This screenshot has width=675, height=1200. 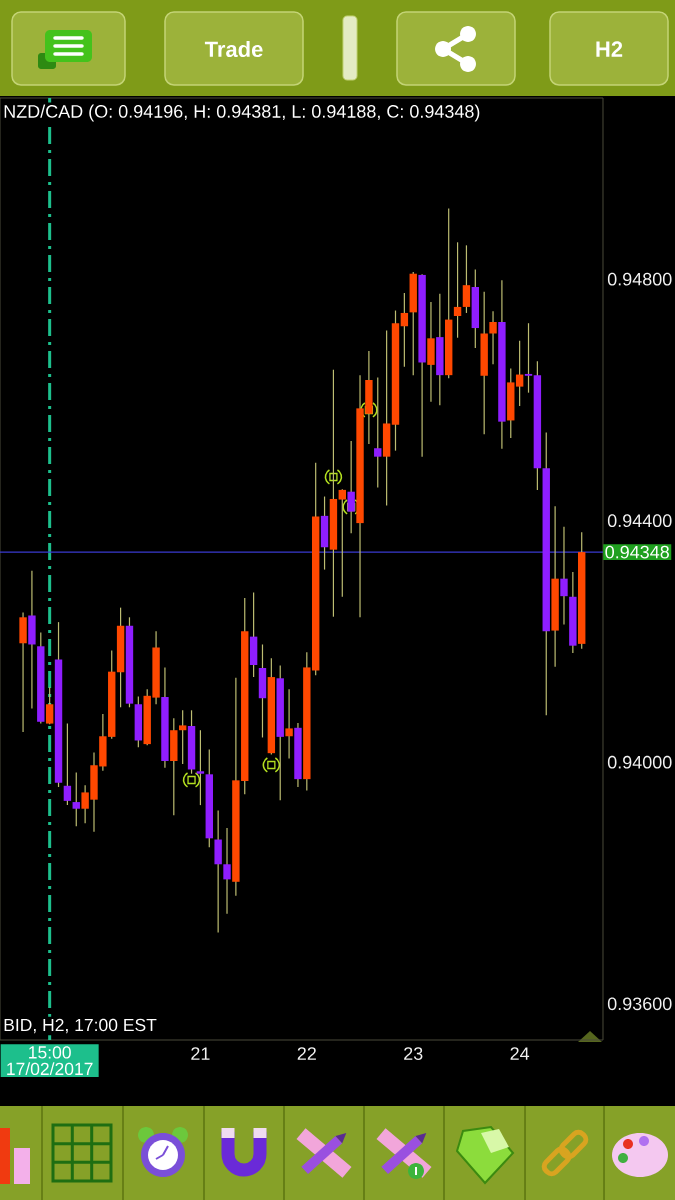 What do you see at coordinates (200, 1053) in the screenshot?
I see `x-tick-label: 21` at bounding box center [200, 1053].